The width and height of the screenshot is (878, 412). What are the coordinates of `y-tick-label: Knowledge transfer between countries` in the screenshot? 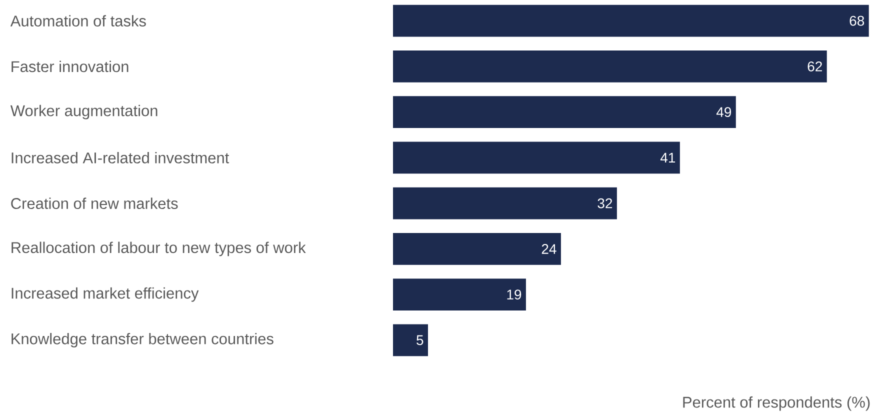 It's located at (143, 340).